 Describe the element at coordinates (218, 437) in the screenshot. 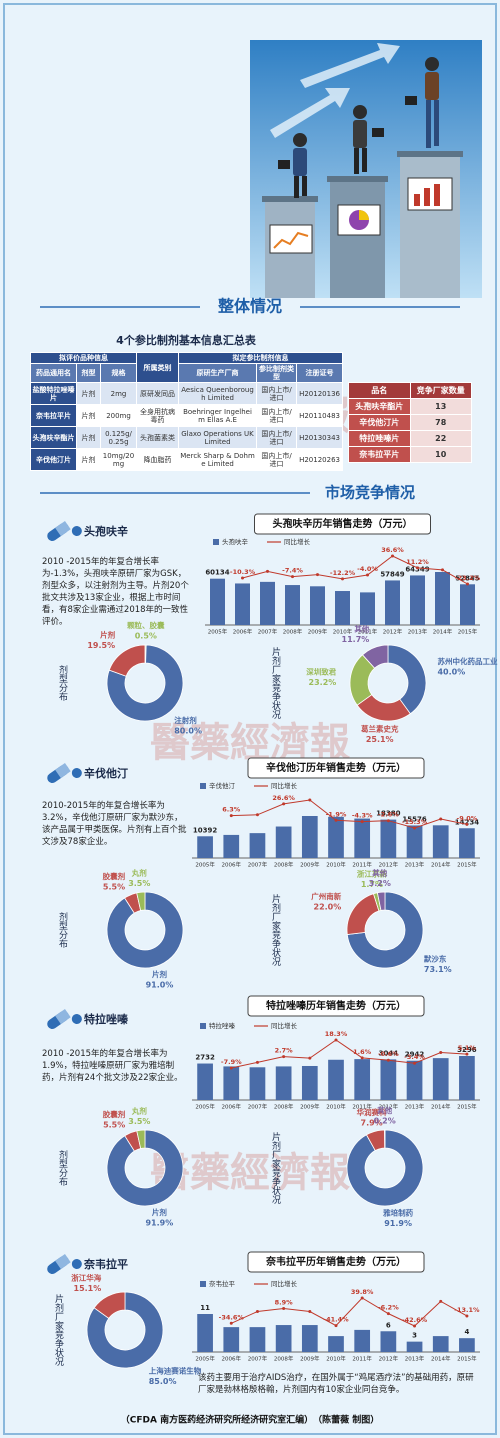

I see `table-cell: Glaxo Operations UK Limited` at that location.